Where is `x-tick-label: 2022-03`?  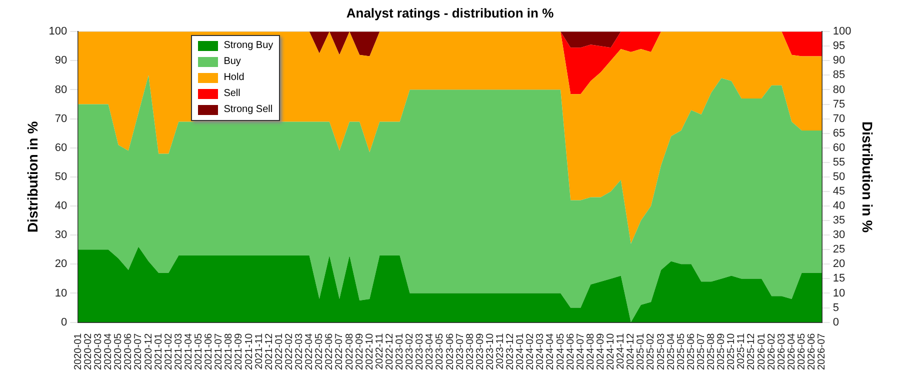 x-tick-label: 2022-03 is located at coordinates (299, 351).